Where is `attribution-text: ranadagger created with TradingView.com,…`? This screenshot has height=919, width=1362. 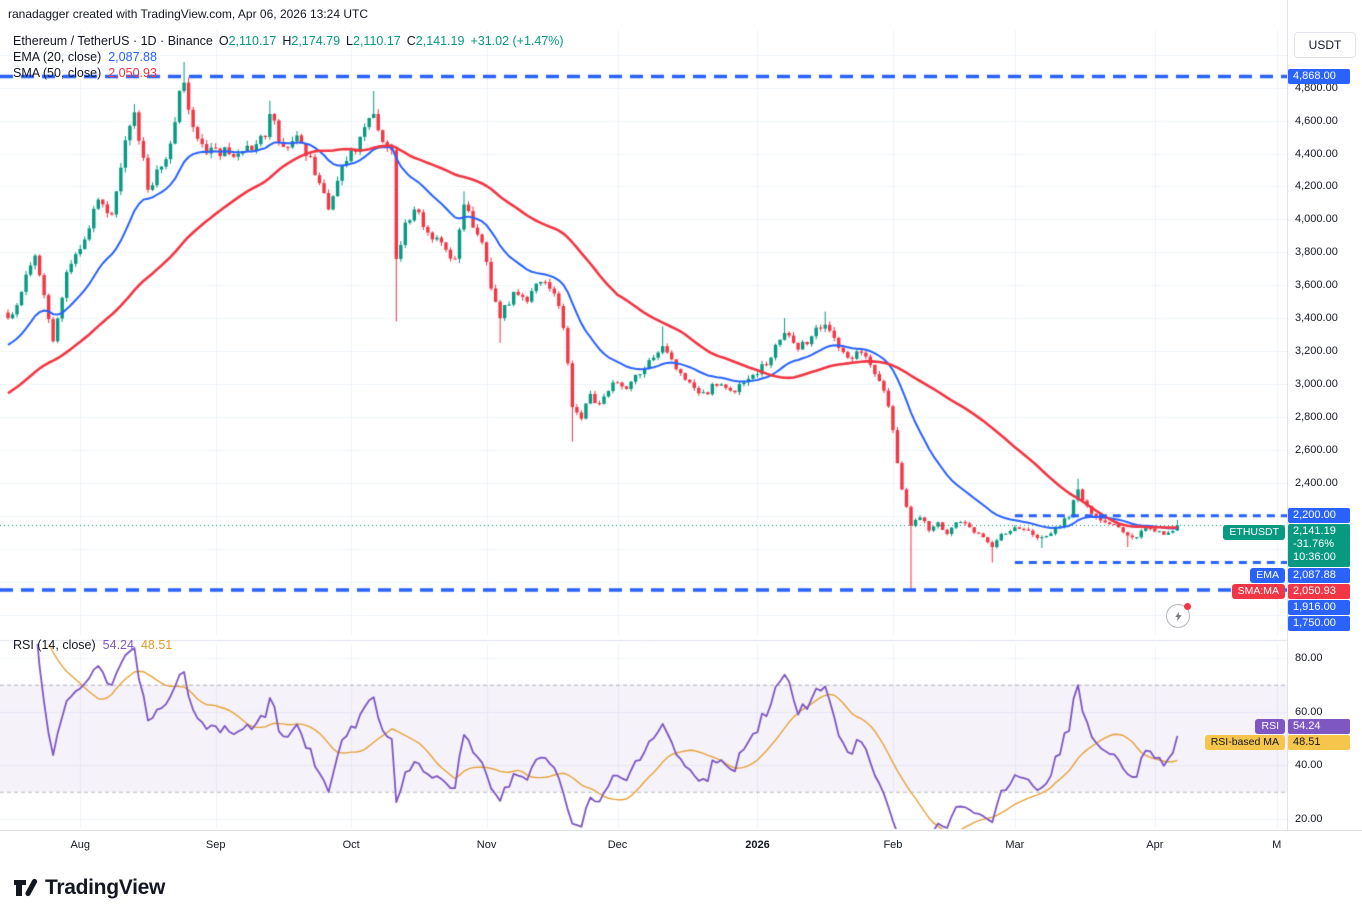
attribution-text: ranadagger created with TradingView.com,… is located at coordinates (188, 14).